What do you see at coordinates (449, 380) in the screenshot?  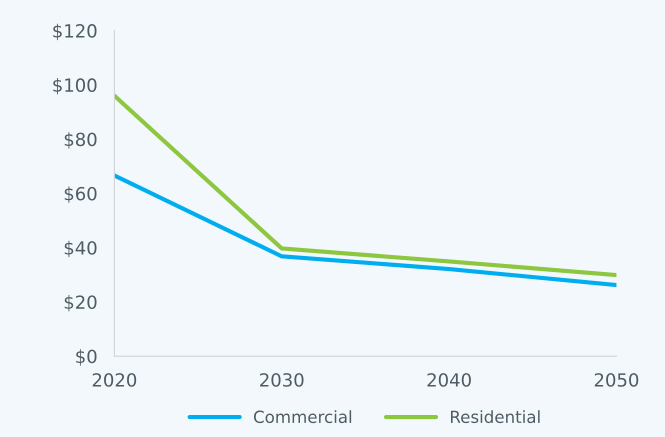 I see `x-tick-label: 2040` at bounding box center [449, 380].